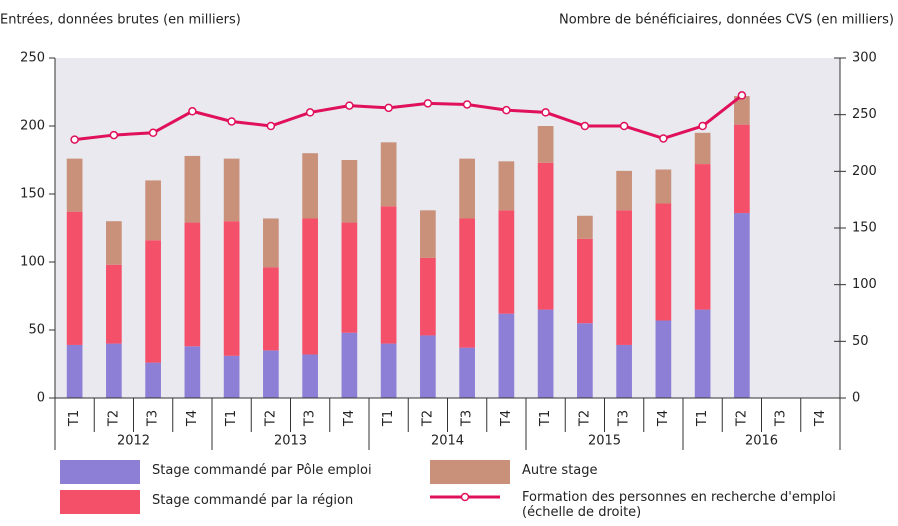 Image resolution: width=898 pixels, height=526 pixels. I want to click on legend-label: Stage commandé par Pôle emploi, so click(262, 470).